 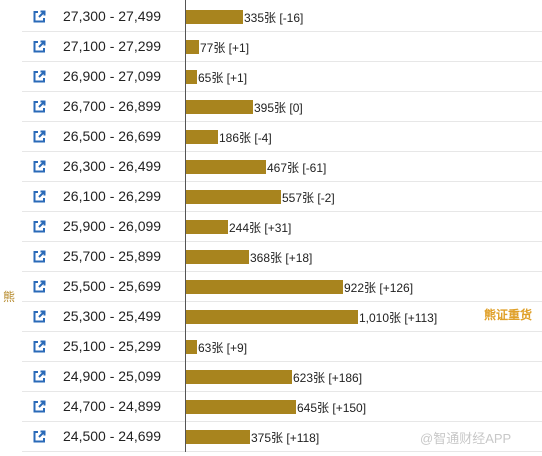 I want to click on table-row: 27,300 - 27,499 335张 [-16], so click(x=271, y=17).